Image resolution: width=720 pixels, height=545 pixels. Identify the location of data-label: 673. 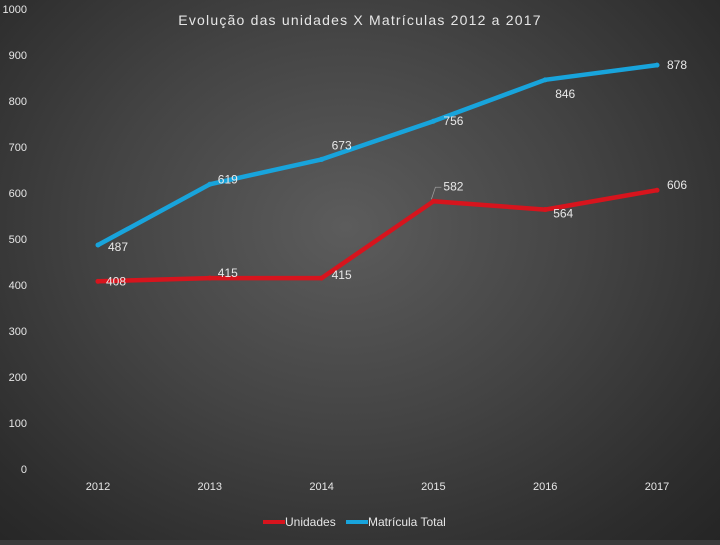
(342, 145).